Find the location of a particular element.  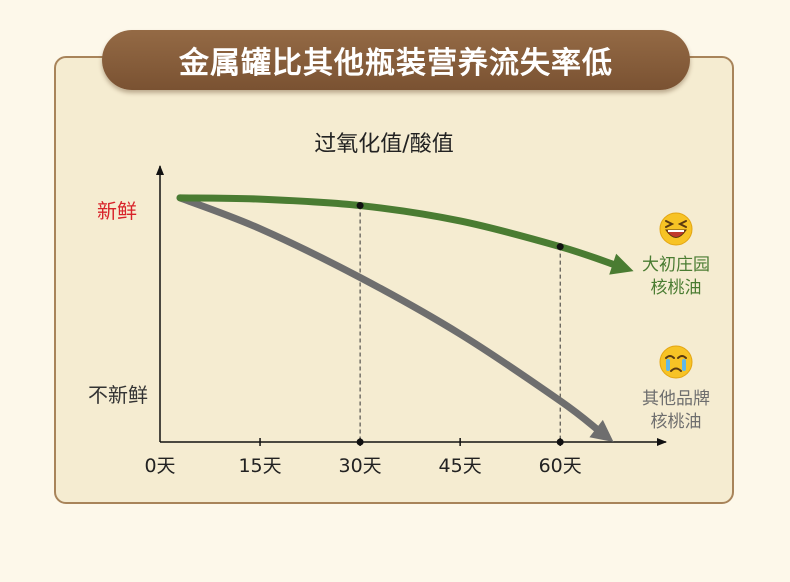

series-arrowhead-other is located at coordinates (601, 430).